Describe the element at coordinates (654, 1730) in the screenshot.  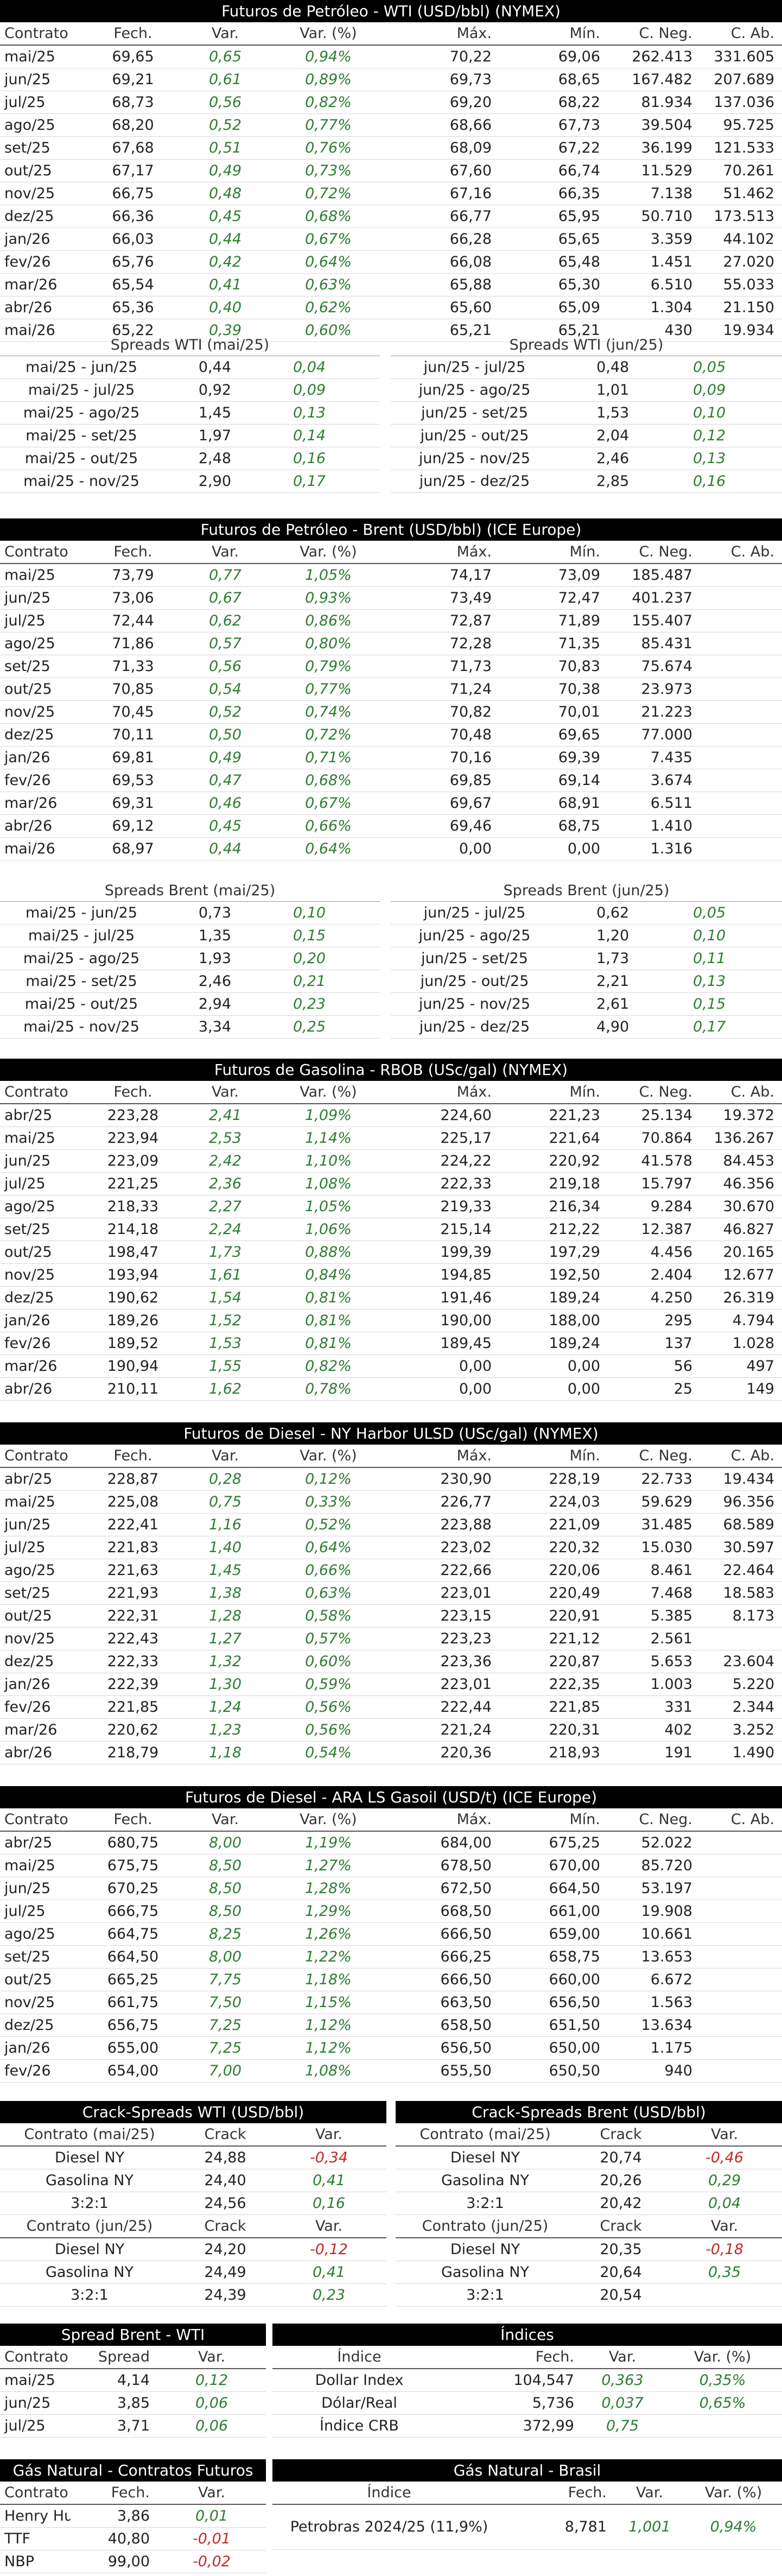
I see `ulsd-cell: 402` at that location.